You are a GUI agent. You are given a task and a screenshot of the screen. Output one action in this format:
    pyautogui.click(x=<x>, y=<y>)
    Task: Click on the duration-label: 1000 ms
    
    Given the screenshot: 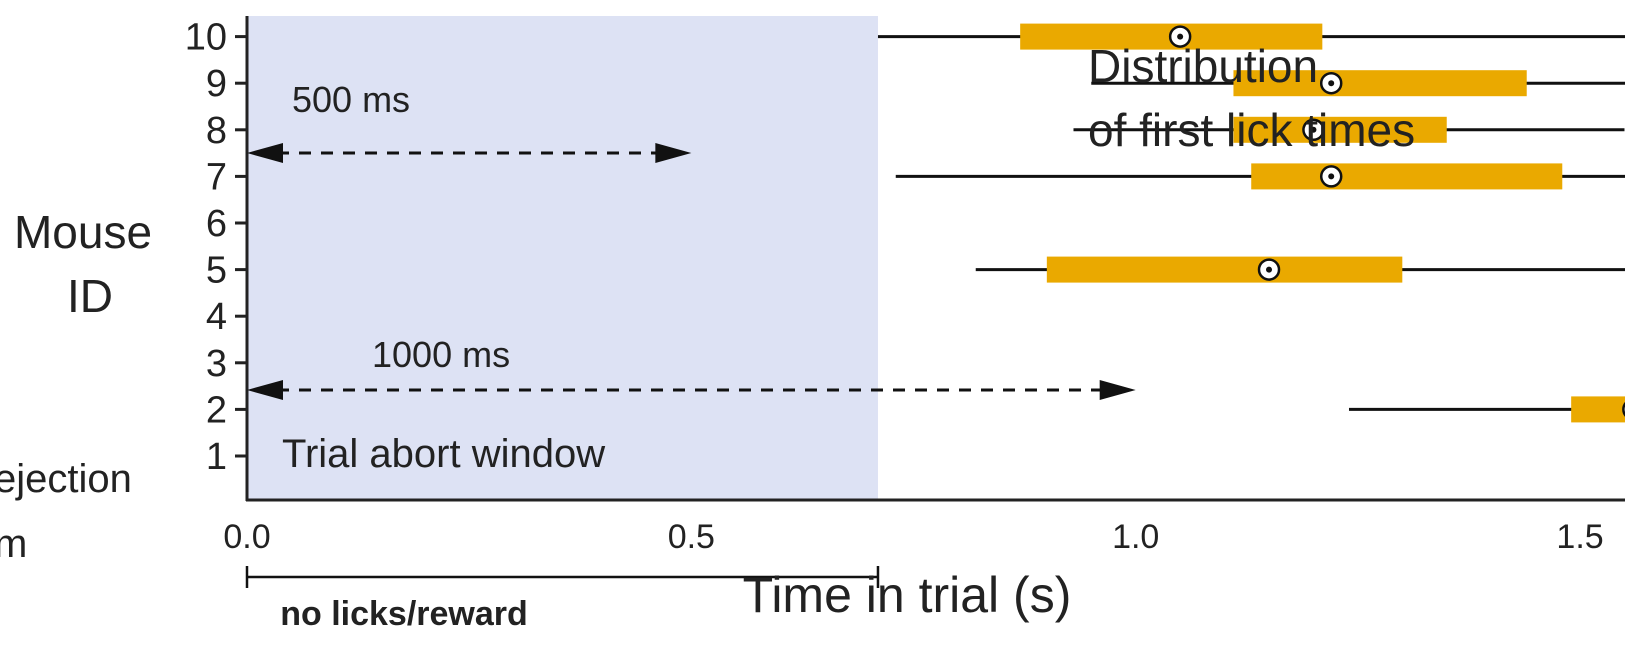 What is the action you would take?
    pyautogui.click(x=441, y=354)
    